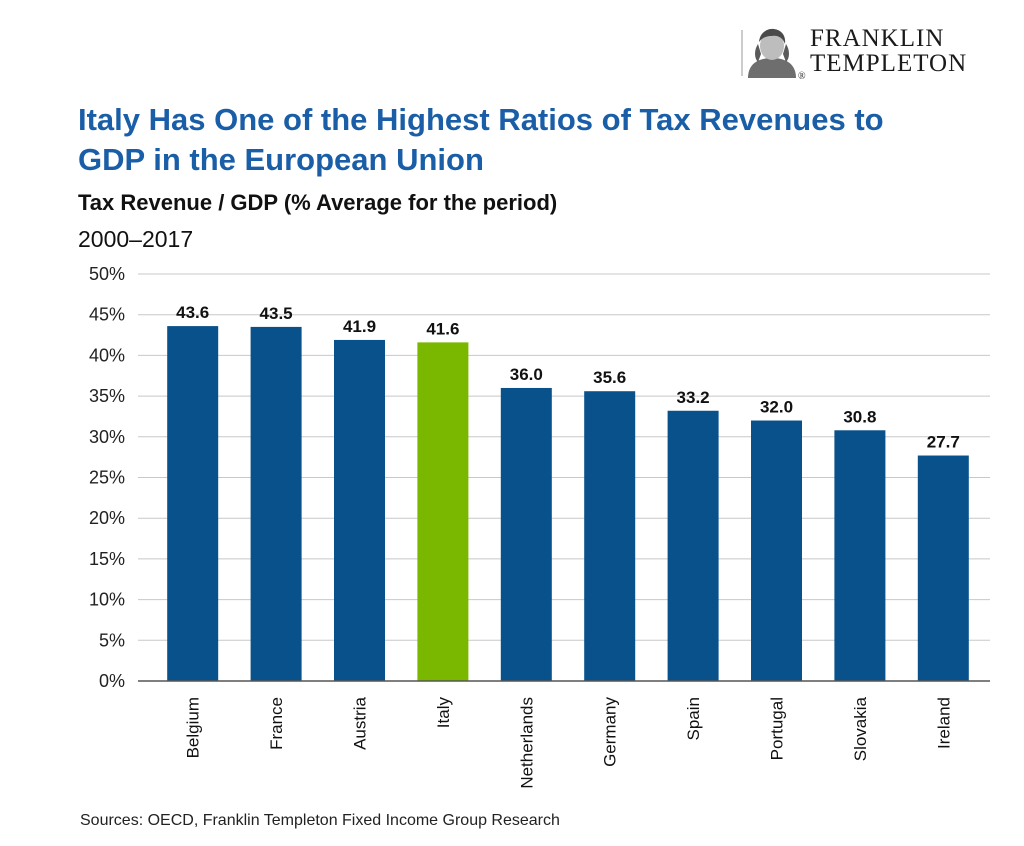  Describe the element at coordinates (860, 728) in the screenshot. I see `x-category-slovakia: Slovakia` at that location.